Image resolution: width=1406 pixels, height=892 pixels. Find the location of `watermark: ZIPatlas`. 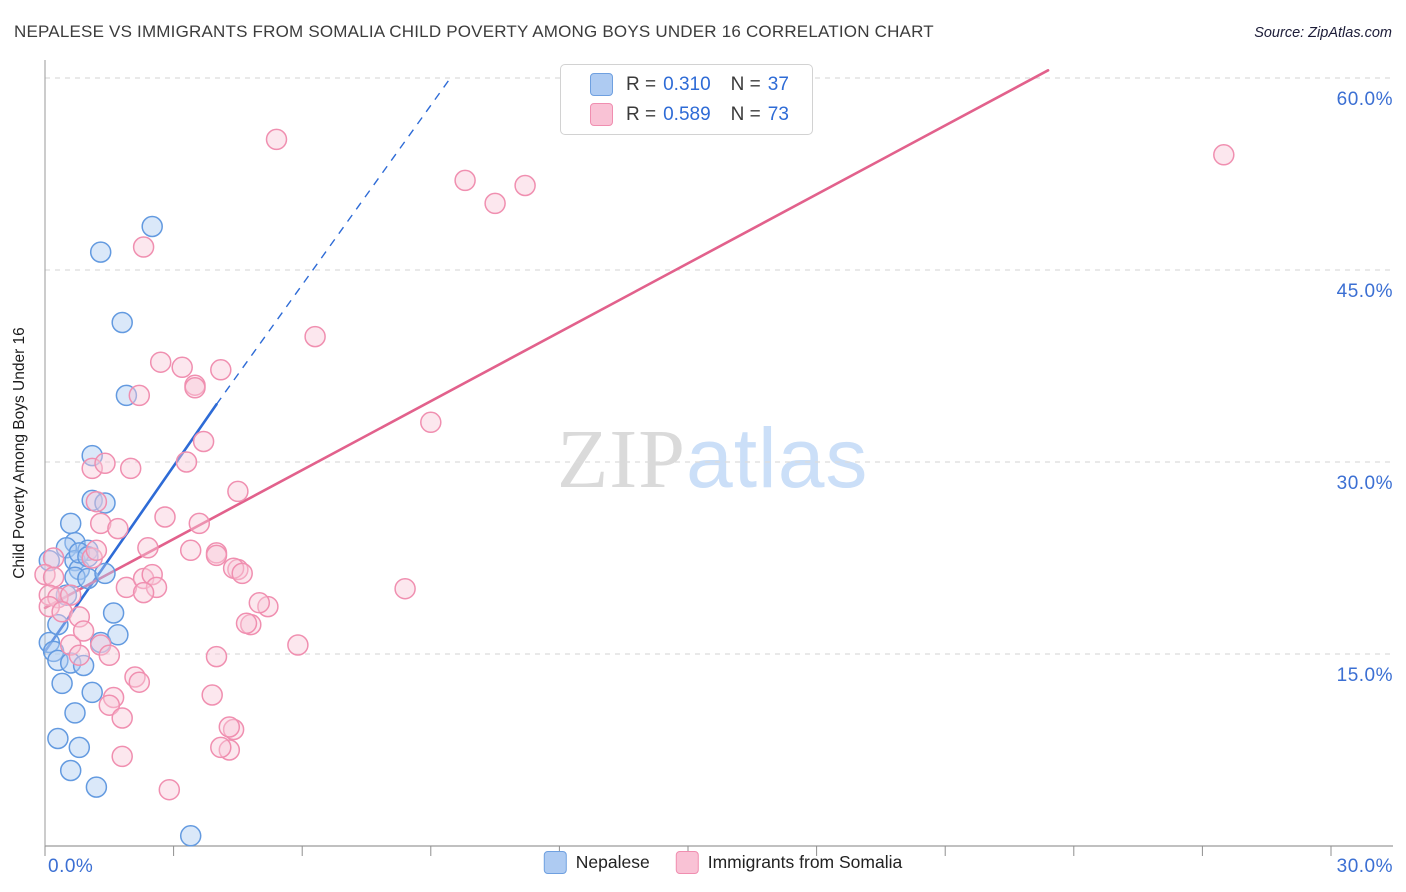

watermark: ZIPatlas is located at coordinates (712, 458).